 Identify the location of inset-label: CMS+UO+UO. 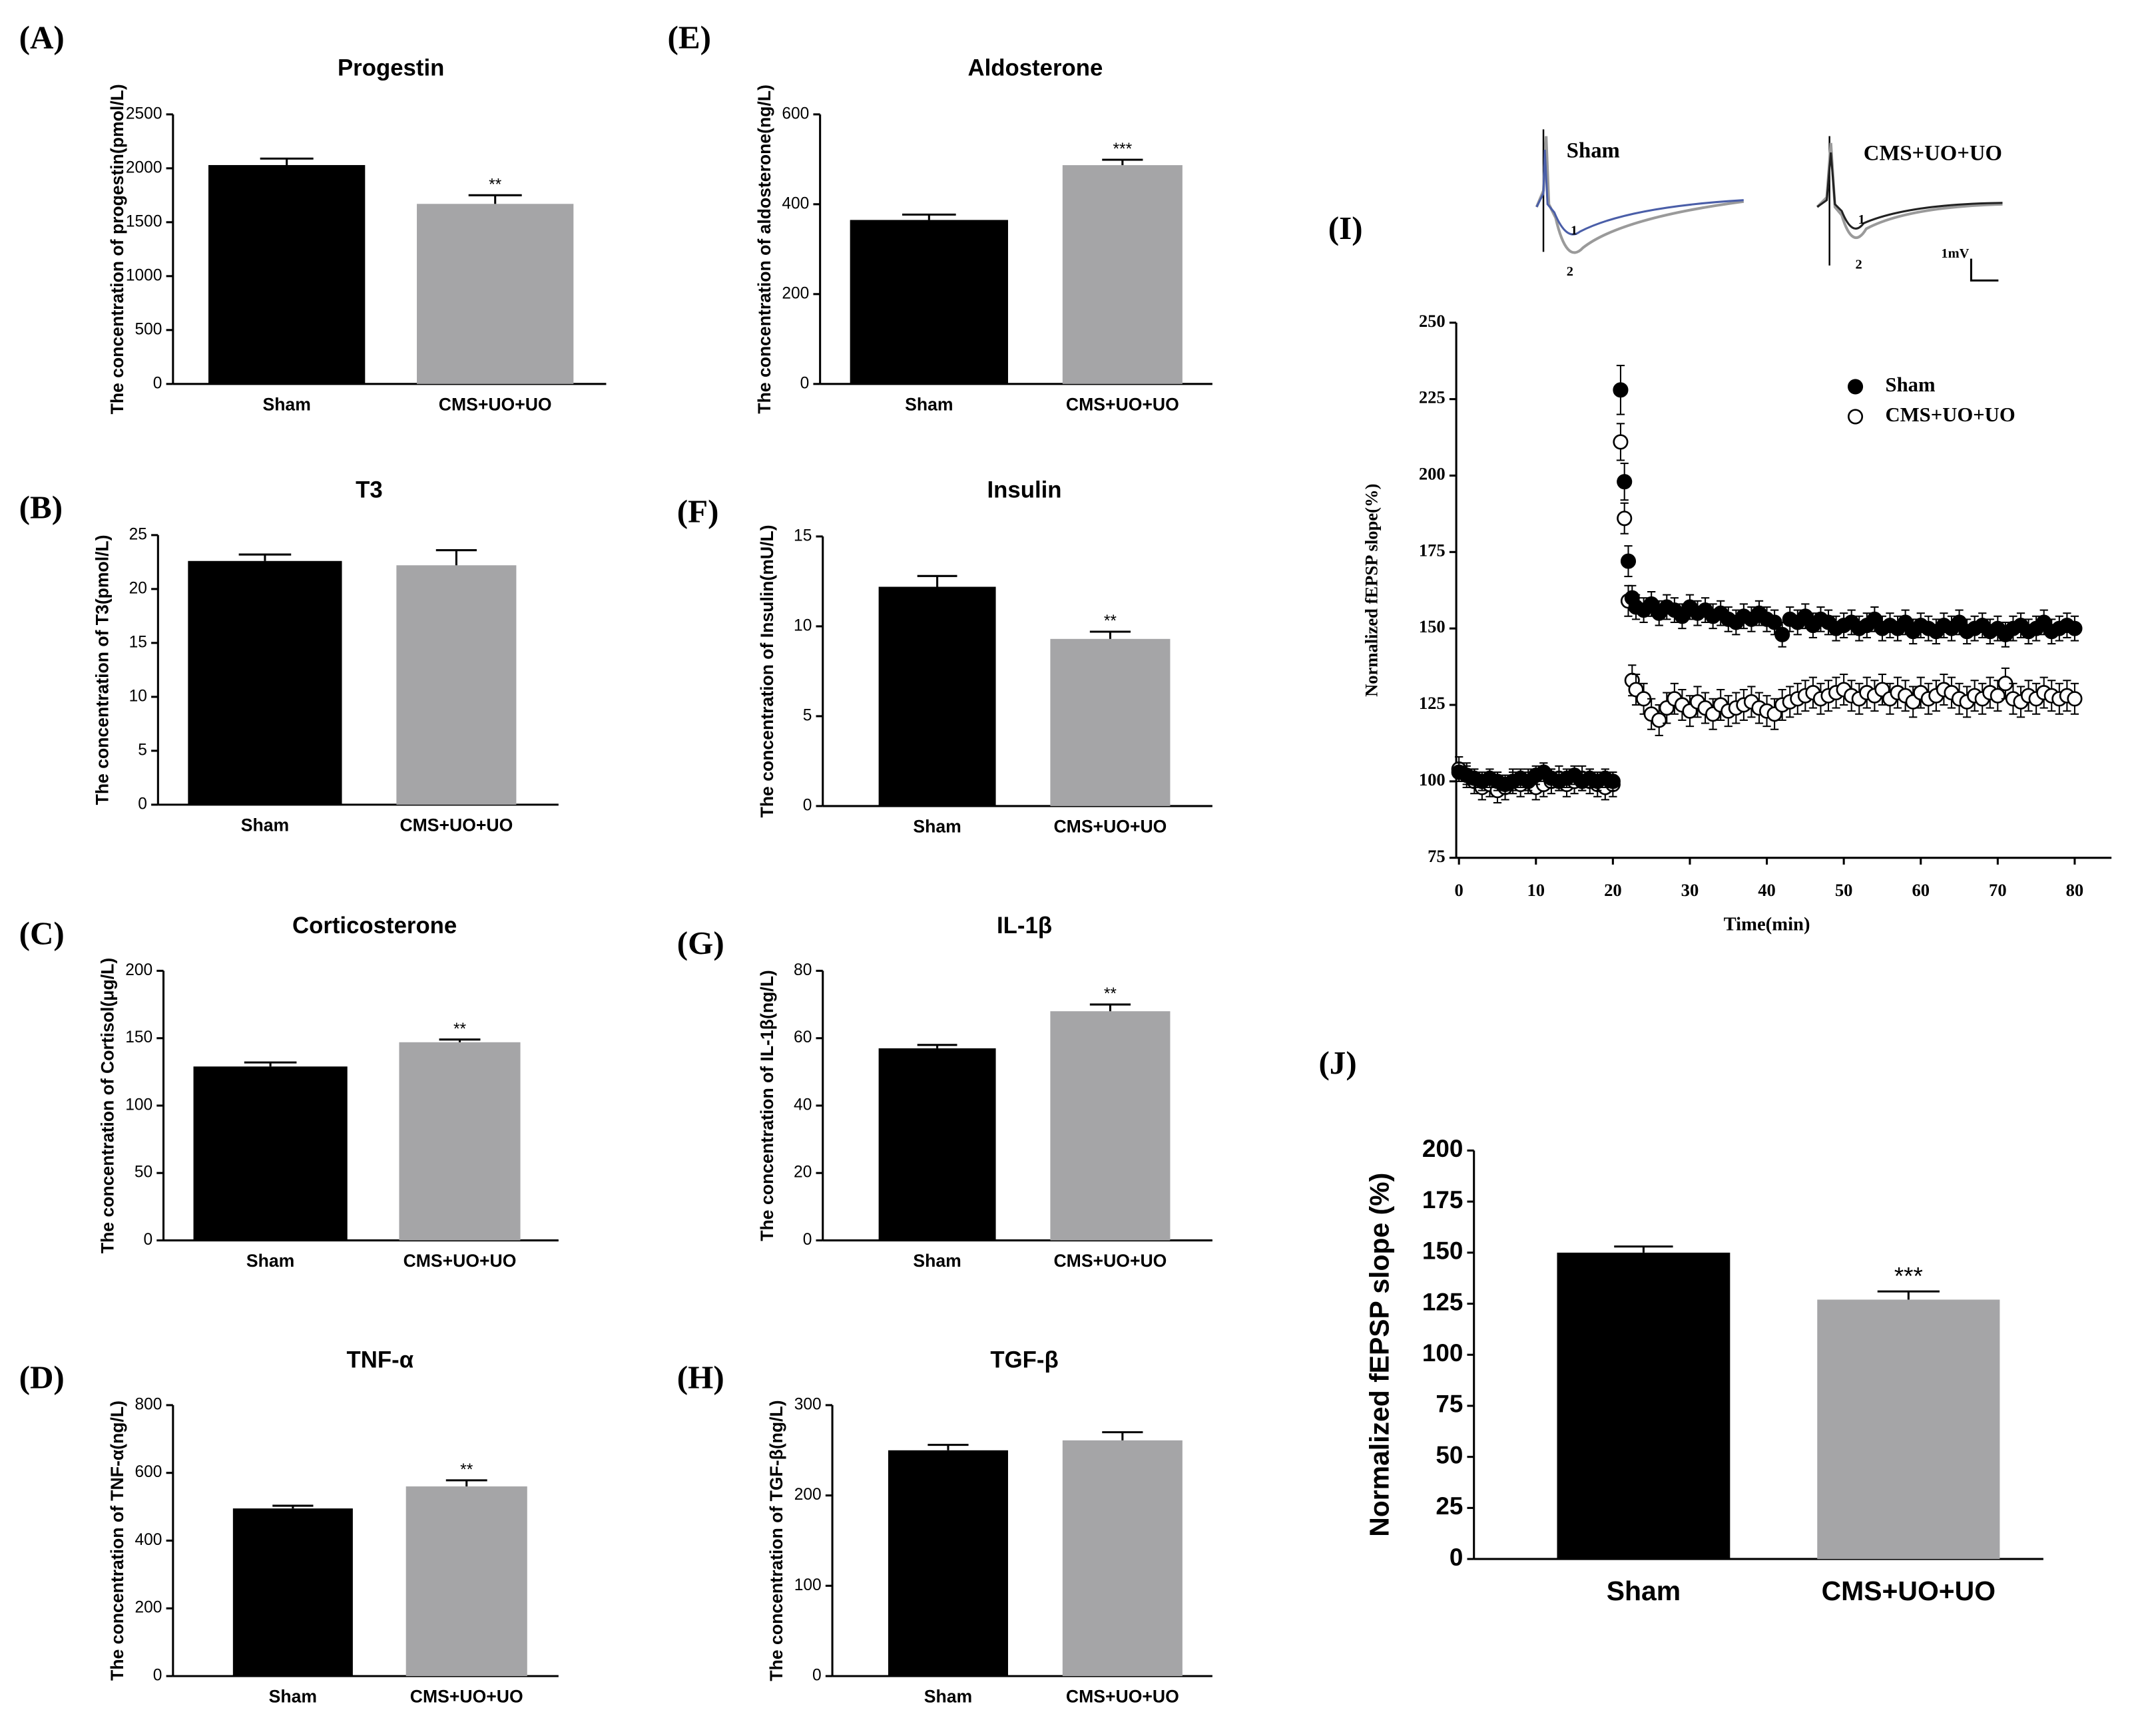
(1933, 154).